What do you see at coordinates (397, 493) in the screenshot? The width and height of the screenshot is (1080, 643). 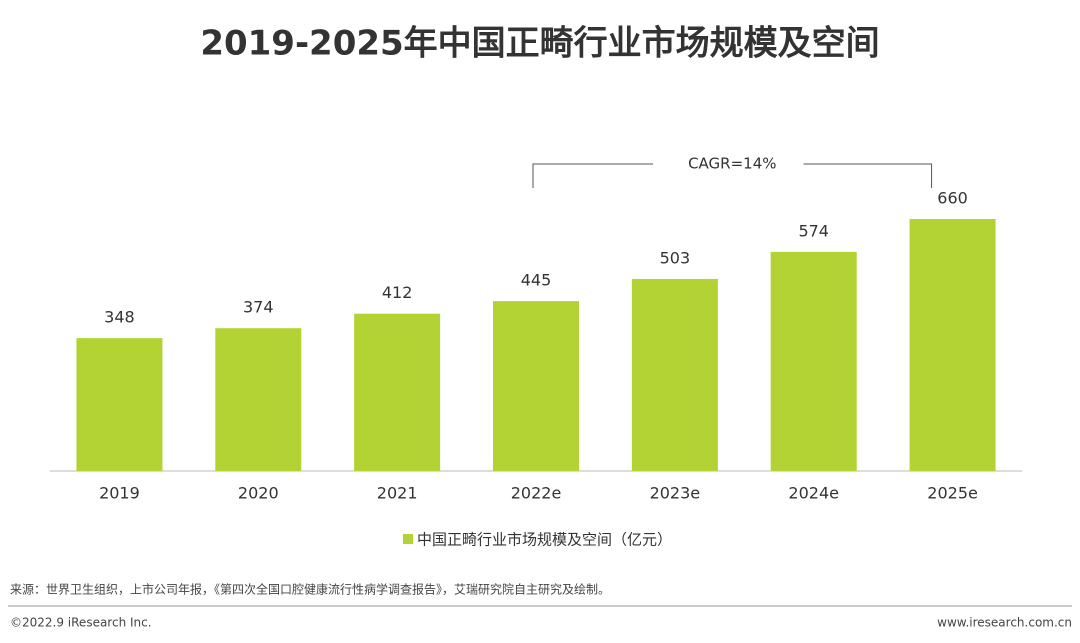 I see `x-tick-label: 2021` at bounding box center [397, 493].